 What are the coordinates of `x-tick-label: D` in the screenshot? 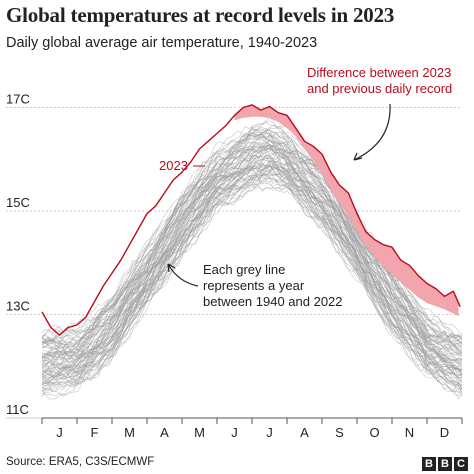 It's located at (444, 432).